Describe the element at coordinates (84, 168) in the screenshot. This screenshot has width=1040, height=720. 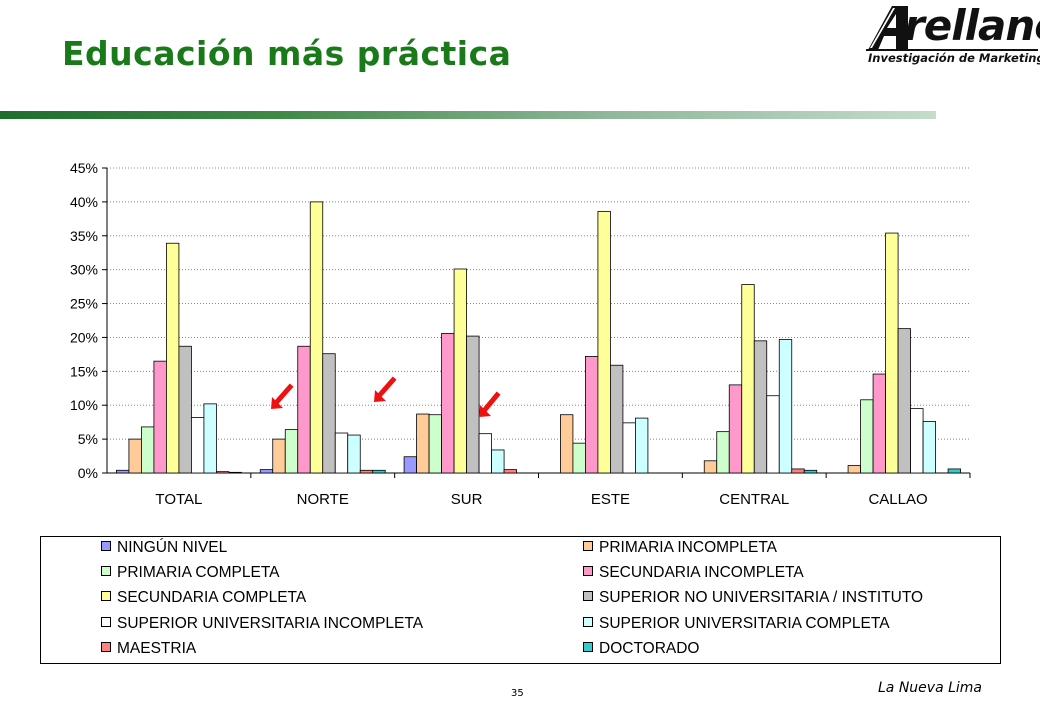
I see `y-tick-label: 45%` at that location.